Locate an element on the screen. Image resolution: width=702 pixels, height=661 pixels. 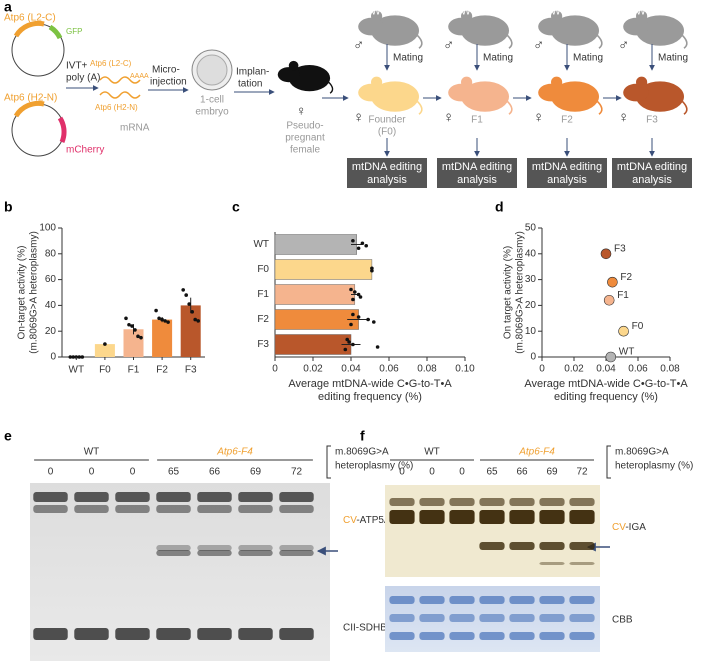
stain-label: CBB is located at coordinates (622, 620).